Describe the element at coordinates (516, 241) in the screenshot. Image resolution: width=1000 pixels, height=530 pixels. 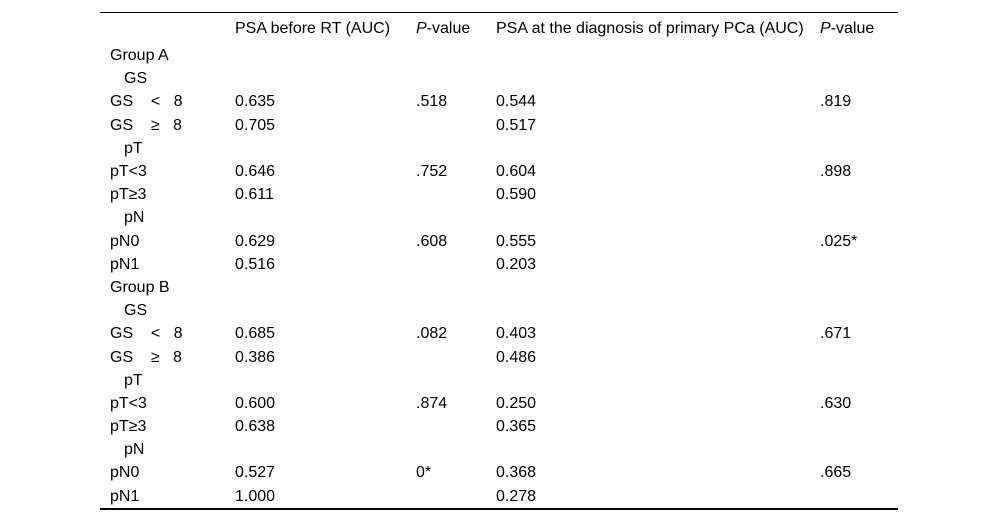
I see `cell-auc-at-diagnosis: 0.555` at that location.